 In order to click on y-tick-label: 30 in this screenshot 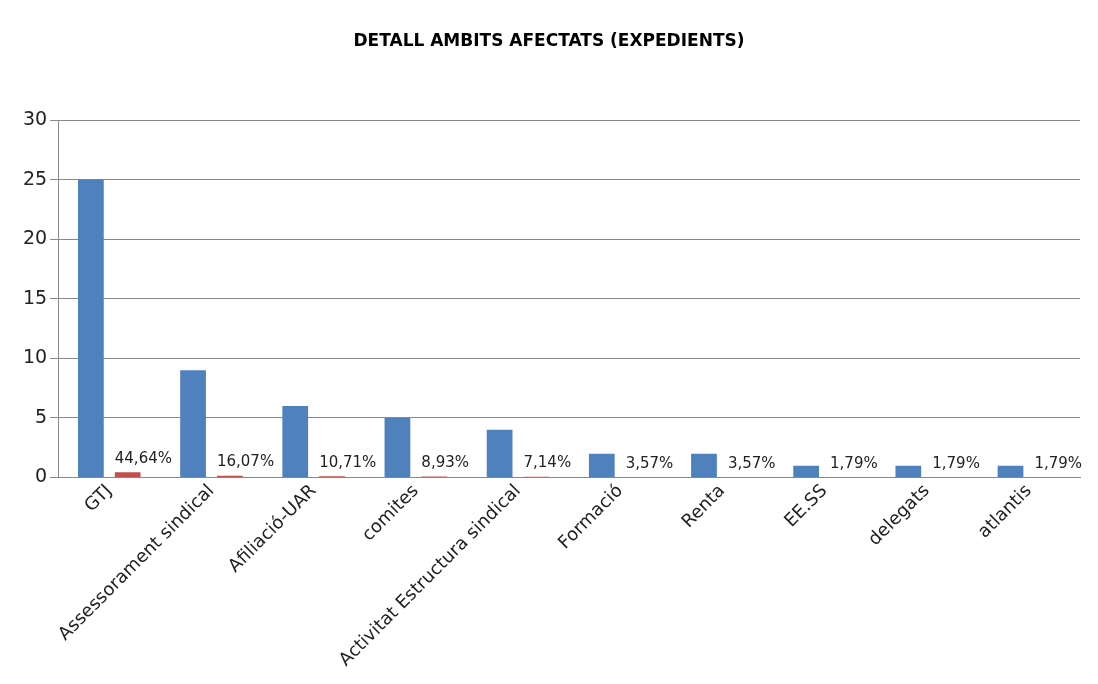, I will do `click(35, 117)`.